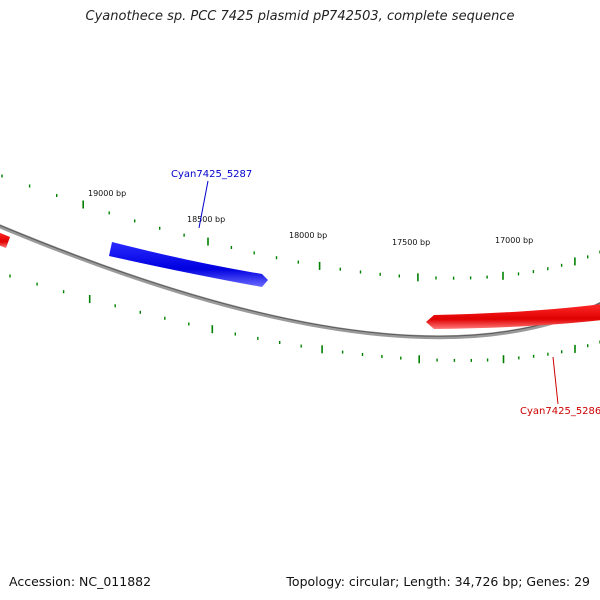  What do you see at coordinates (107, 193) in the screenshot?
I see `scale-label-19000: 19000 bp` at bounding box center [107, 193].